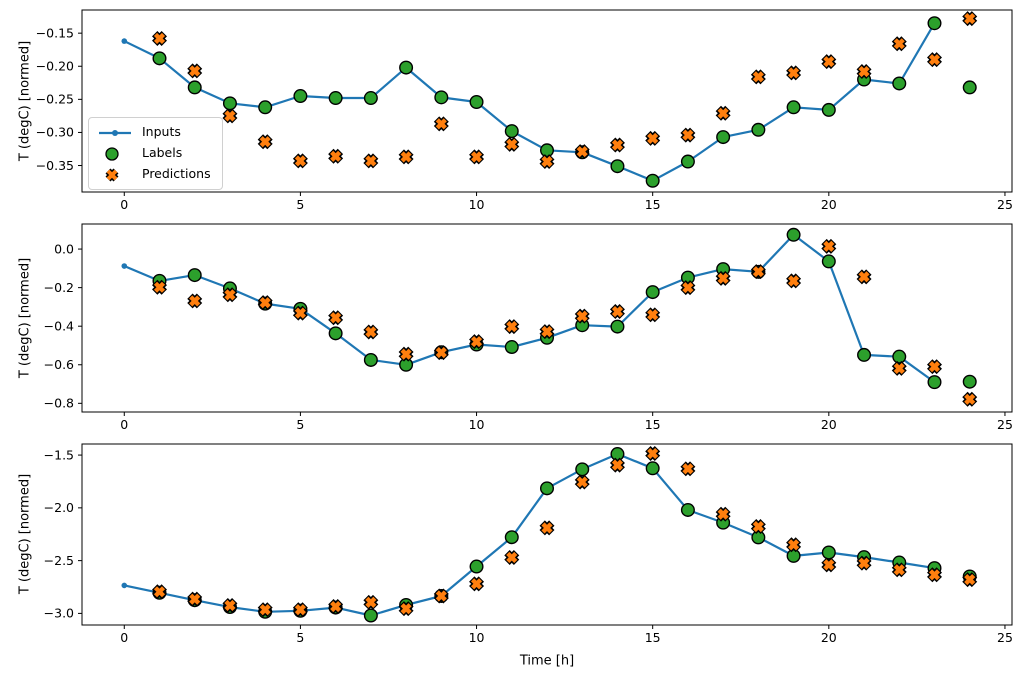  What do you see at coordinates (59, 364) in the screenshot?
I see `subplot-2-y-tick-label: −0.6` at bounding box center [59, 364].